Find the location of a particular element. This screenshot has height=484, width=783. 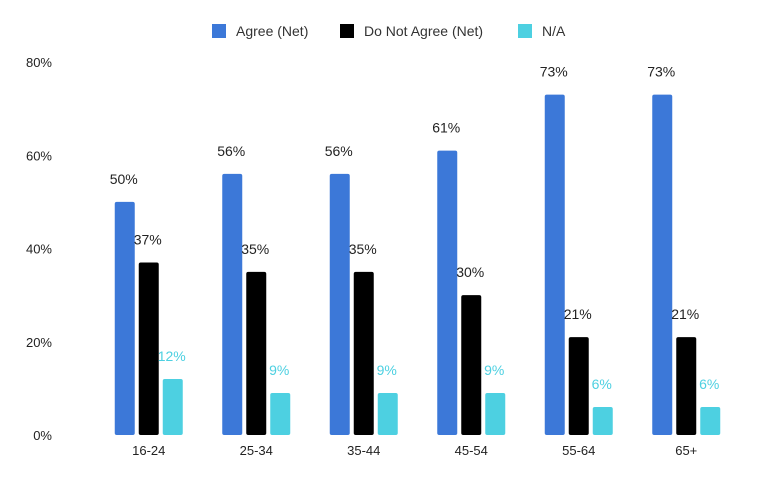

legend-label: N/A is located at coordinates (554, 31).